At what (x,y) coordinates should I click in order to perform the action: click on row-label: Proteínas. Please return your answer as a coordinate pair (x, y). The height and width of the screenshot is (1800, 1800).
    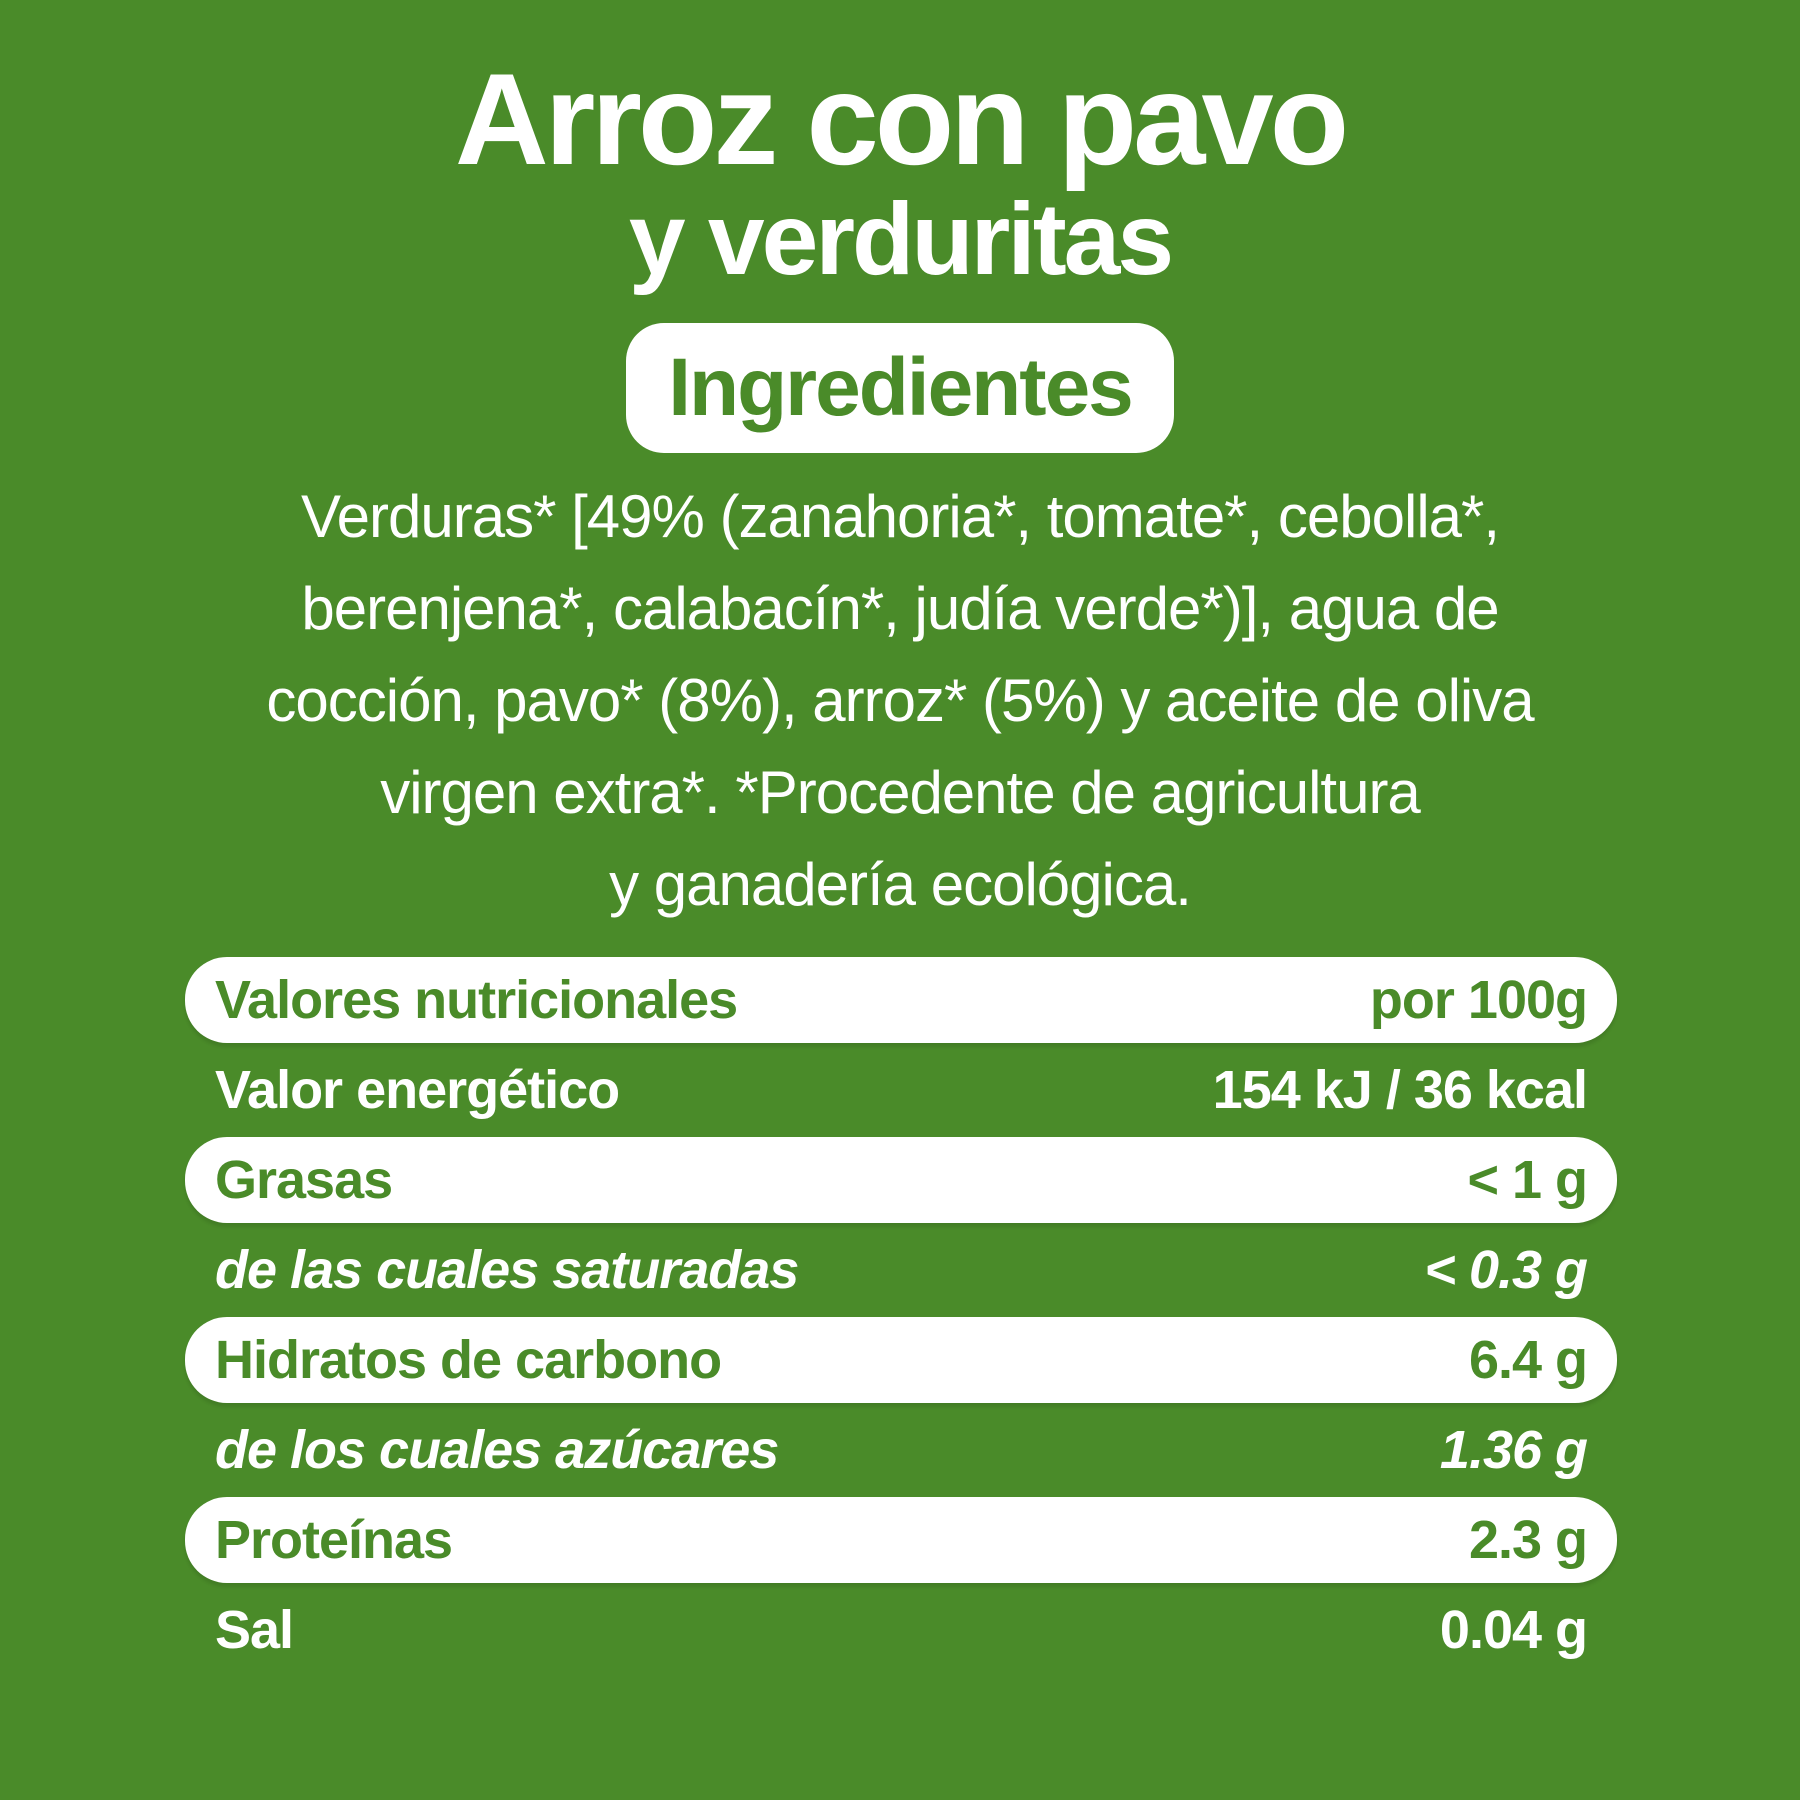
    Looking at the image, I should click on (334, 1540).